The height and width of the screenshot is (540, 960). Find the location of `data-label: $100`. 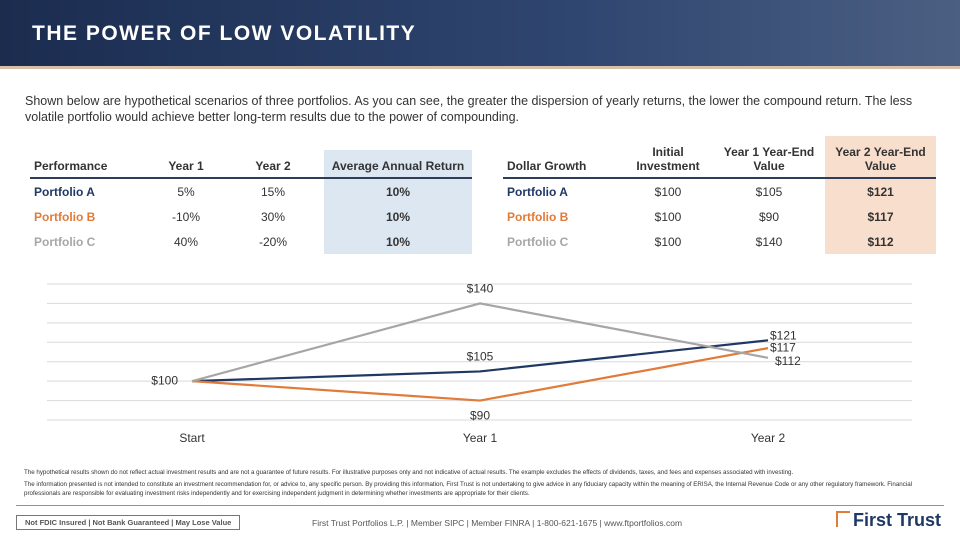

data-label: $100 is located at coordinates (164, 380).